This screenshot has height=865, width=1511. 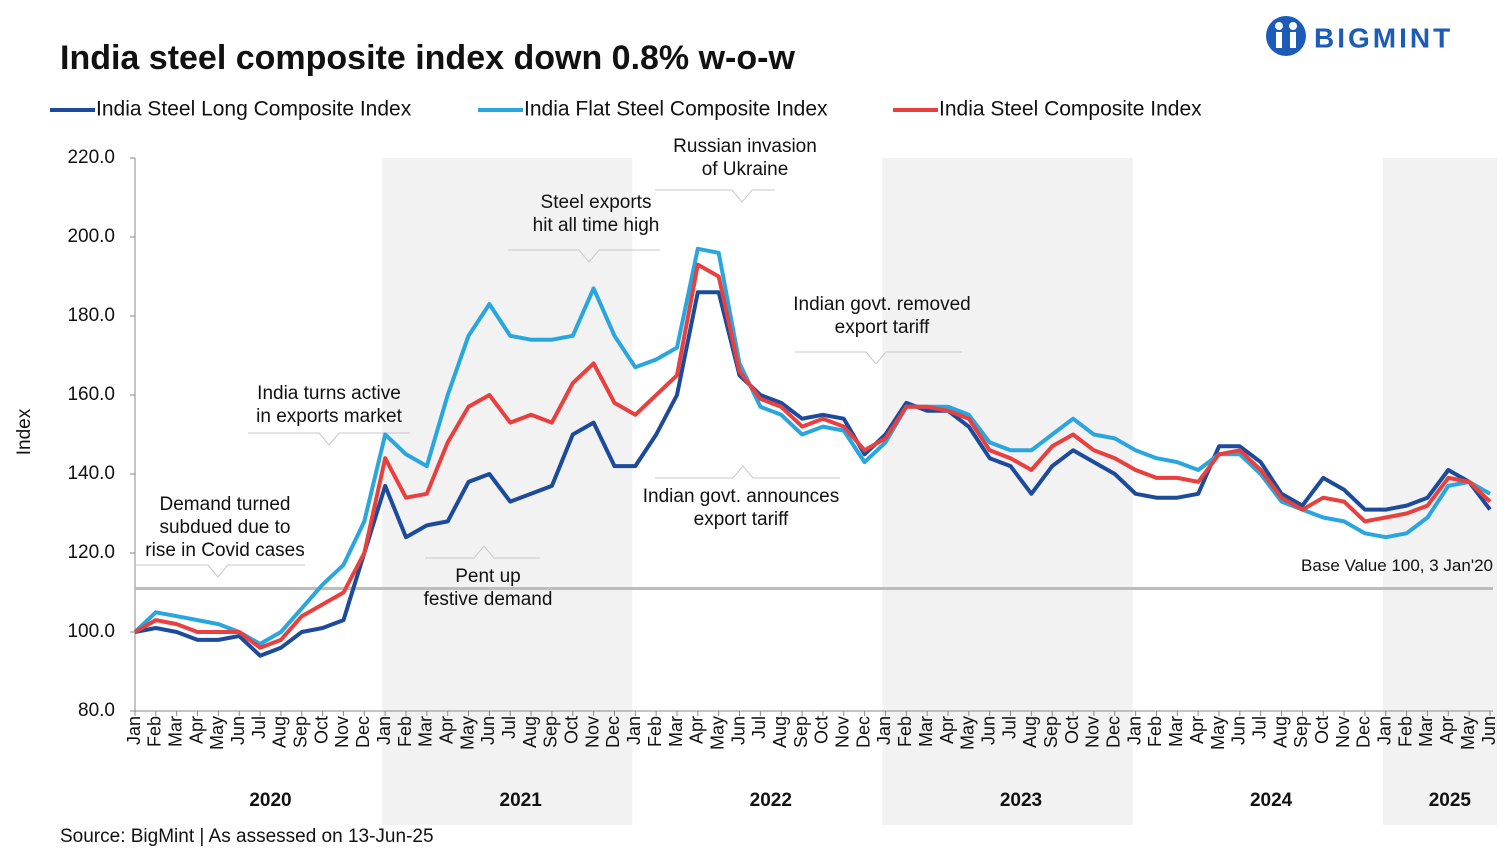 What do you see at coordinates (91, 315) in the screenshot?
I see `y-tick-label: 180.0` at bounding box center [91, 315].